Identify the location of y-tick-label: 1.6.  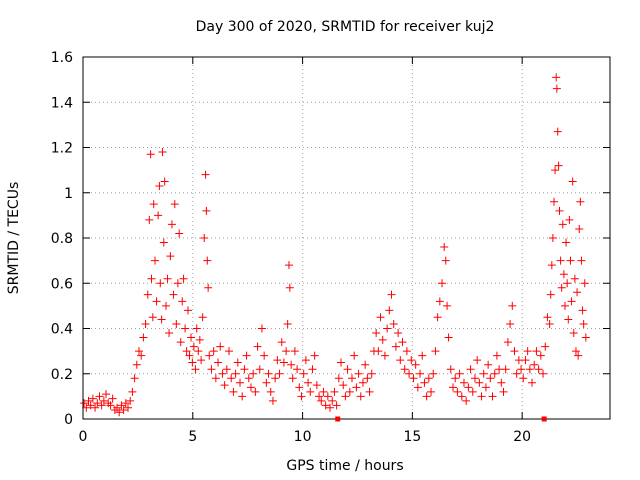
(62, 58).